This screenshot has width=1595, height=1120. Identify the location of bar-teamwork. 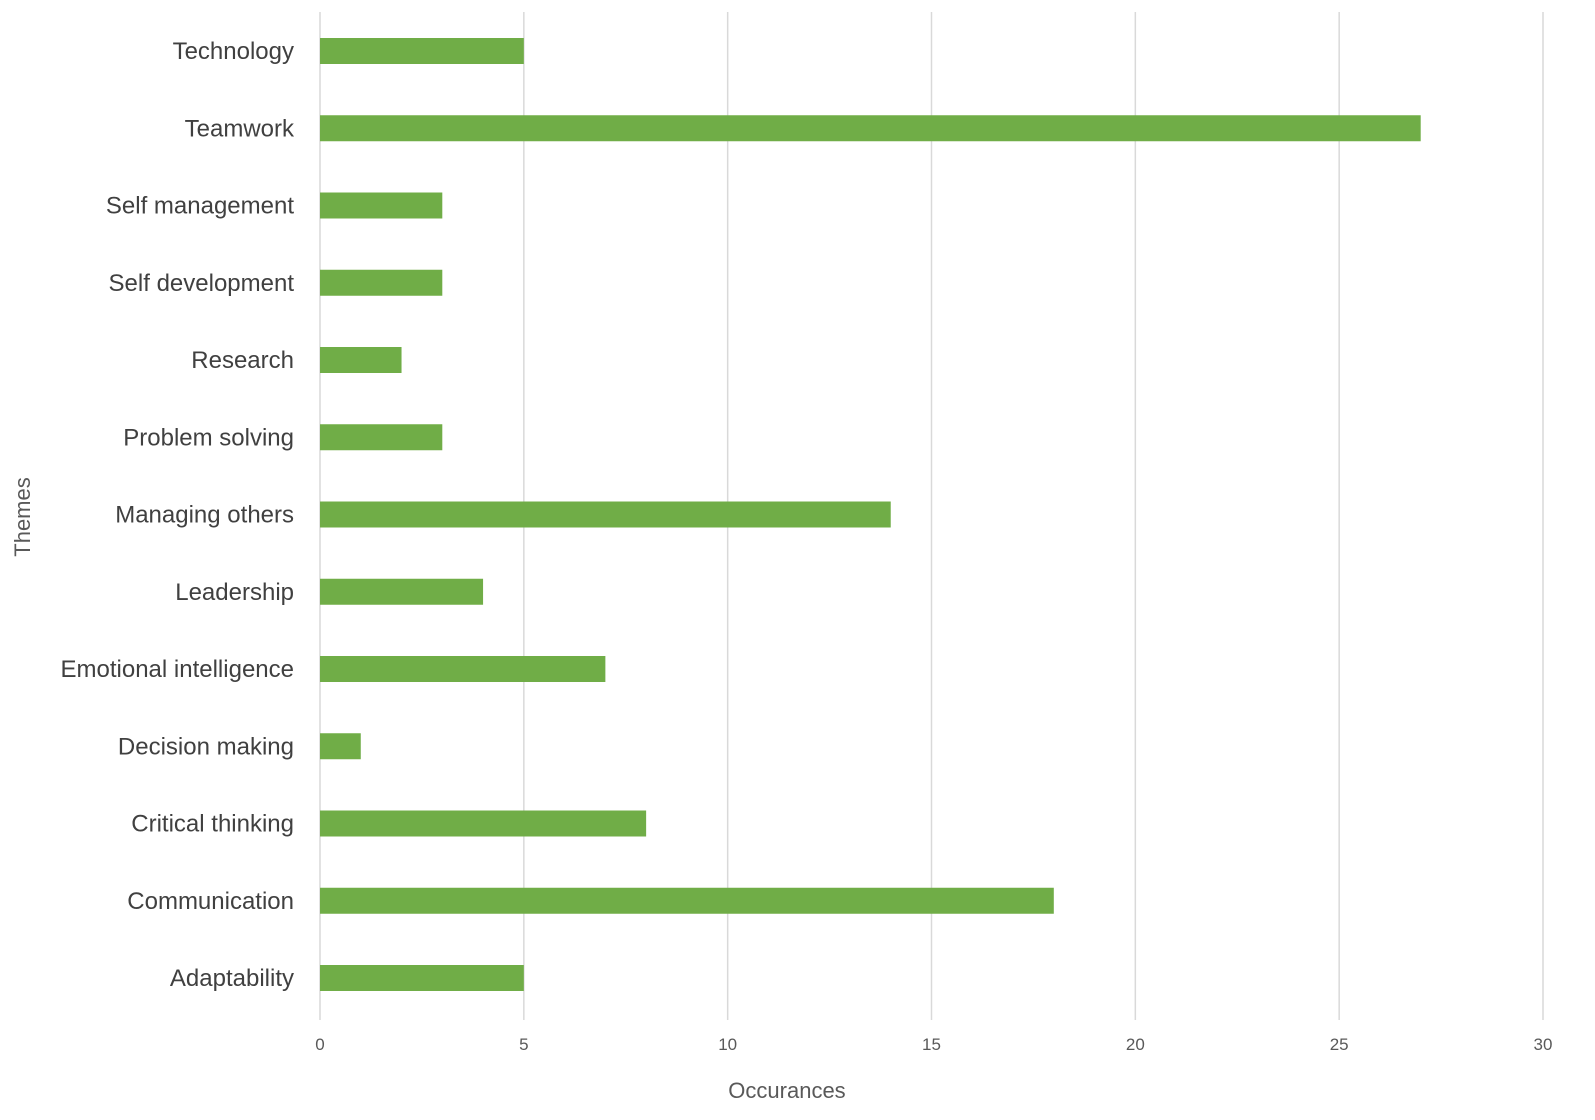
(870, 128).